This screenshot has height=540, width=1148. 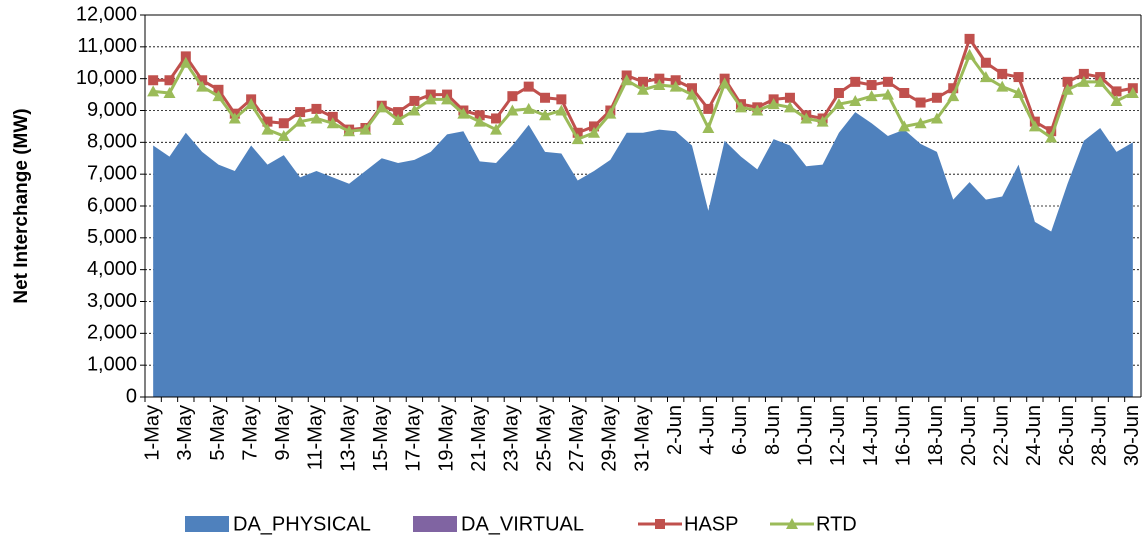 What do you see at coordinates (106, 78) in the screenshot?
I see `y-tick-label: 10,000` at bounding box center [106, 78].